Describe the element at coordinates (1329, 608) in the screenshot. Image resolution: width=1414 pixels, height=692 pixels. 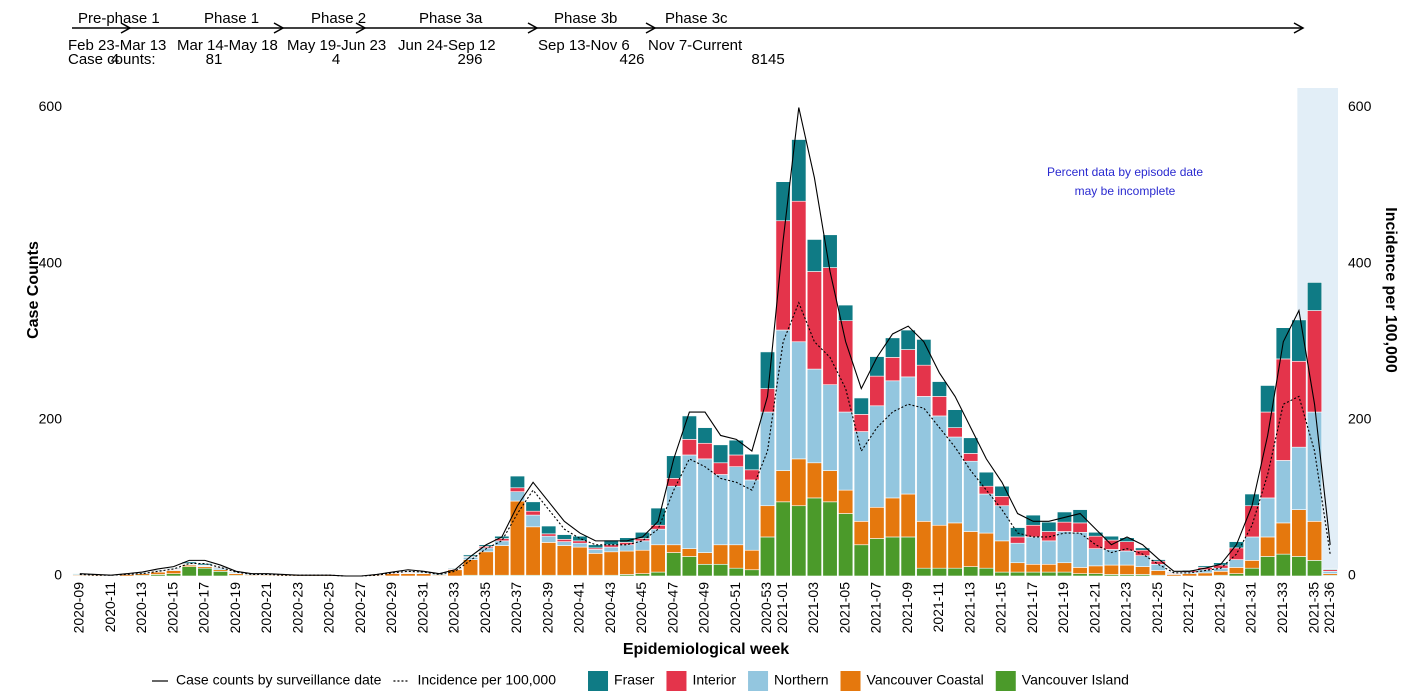
I see `x-tick-label: 2021-36` at that location.